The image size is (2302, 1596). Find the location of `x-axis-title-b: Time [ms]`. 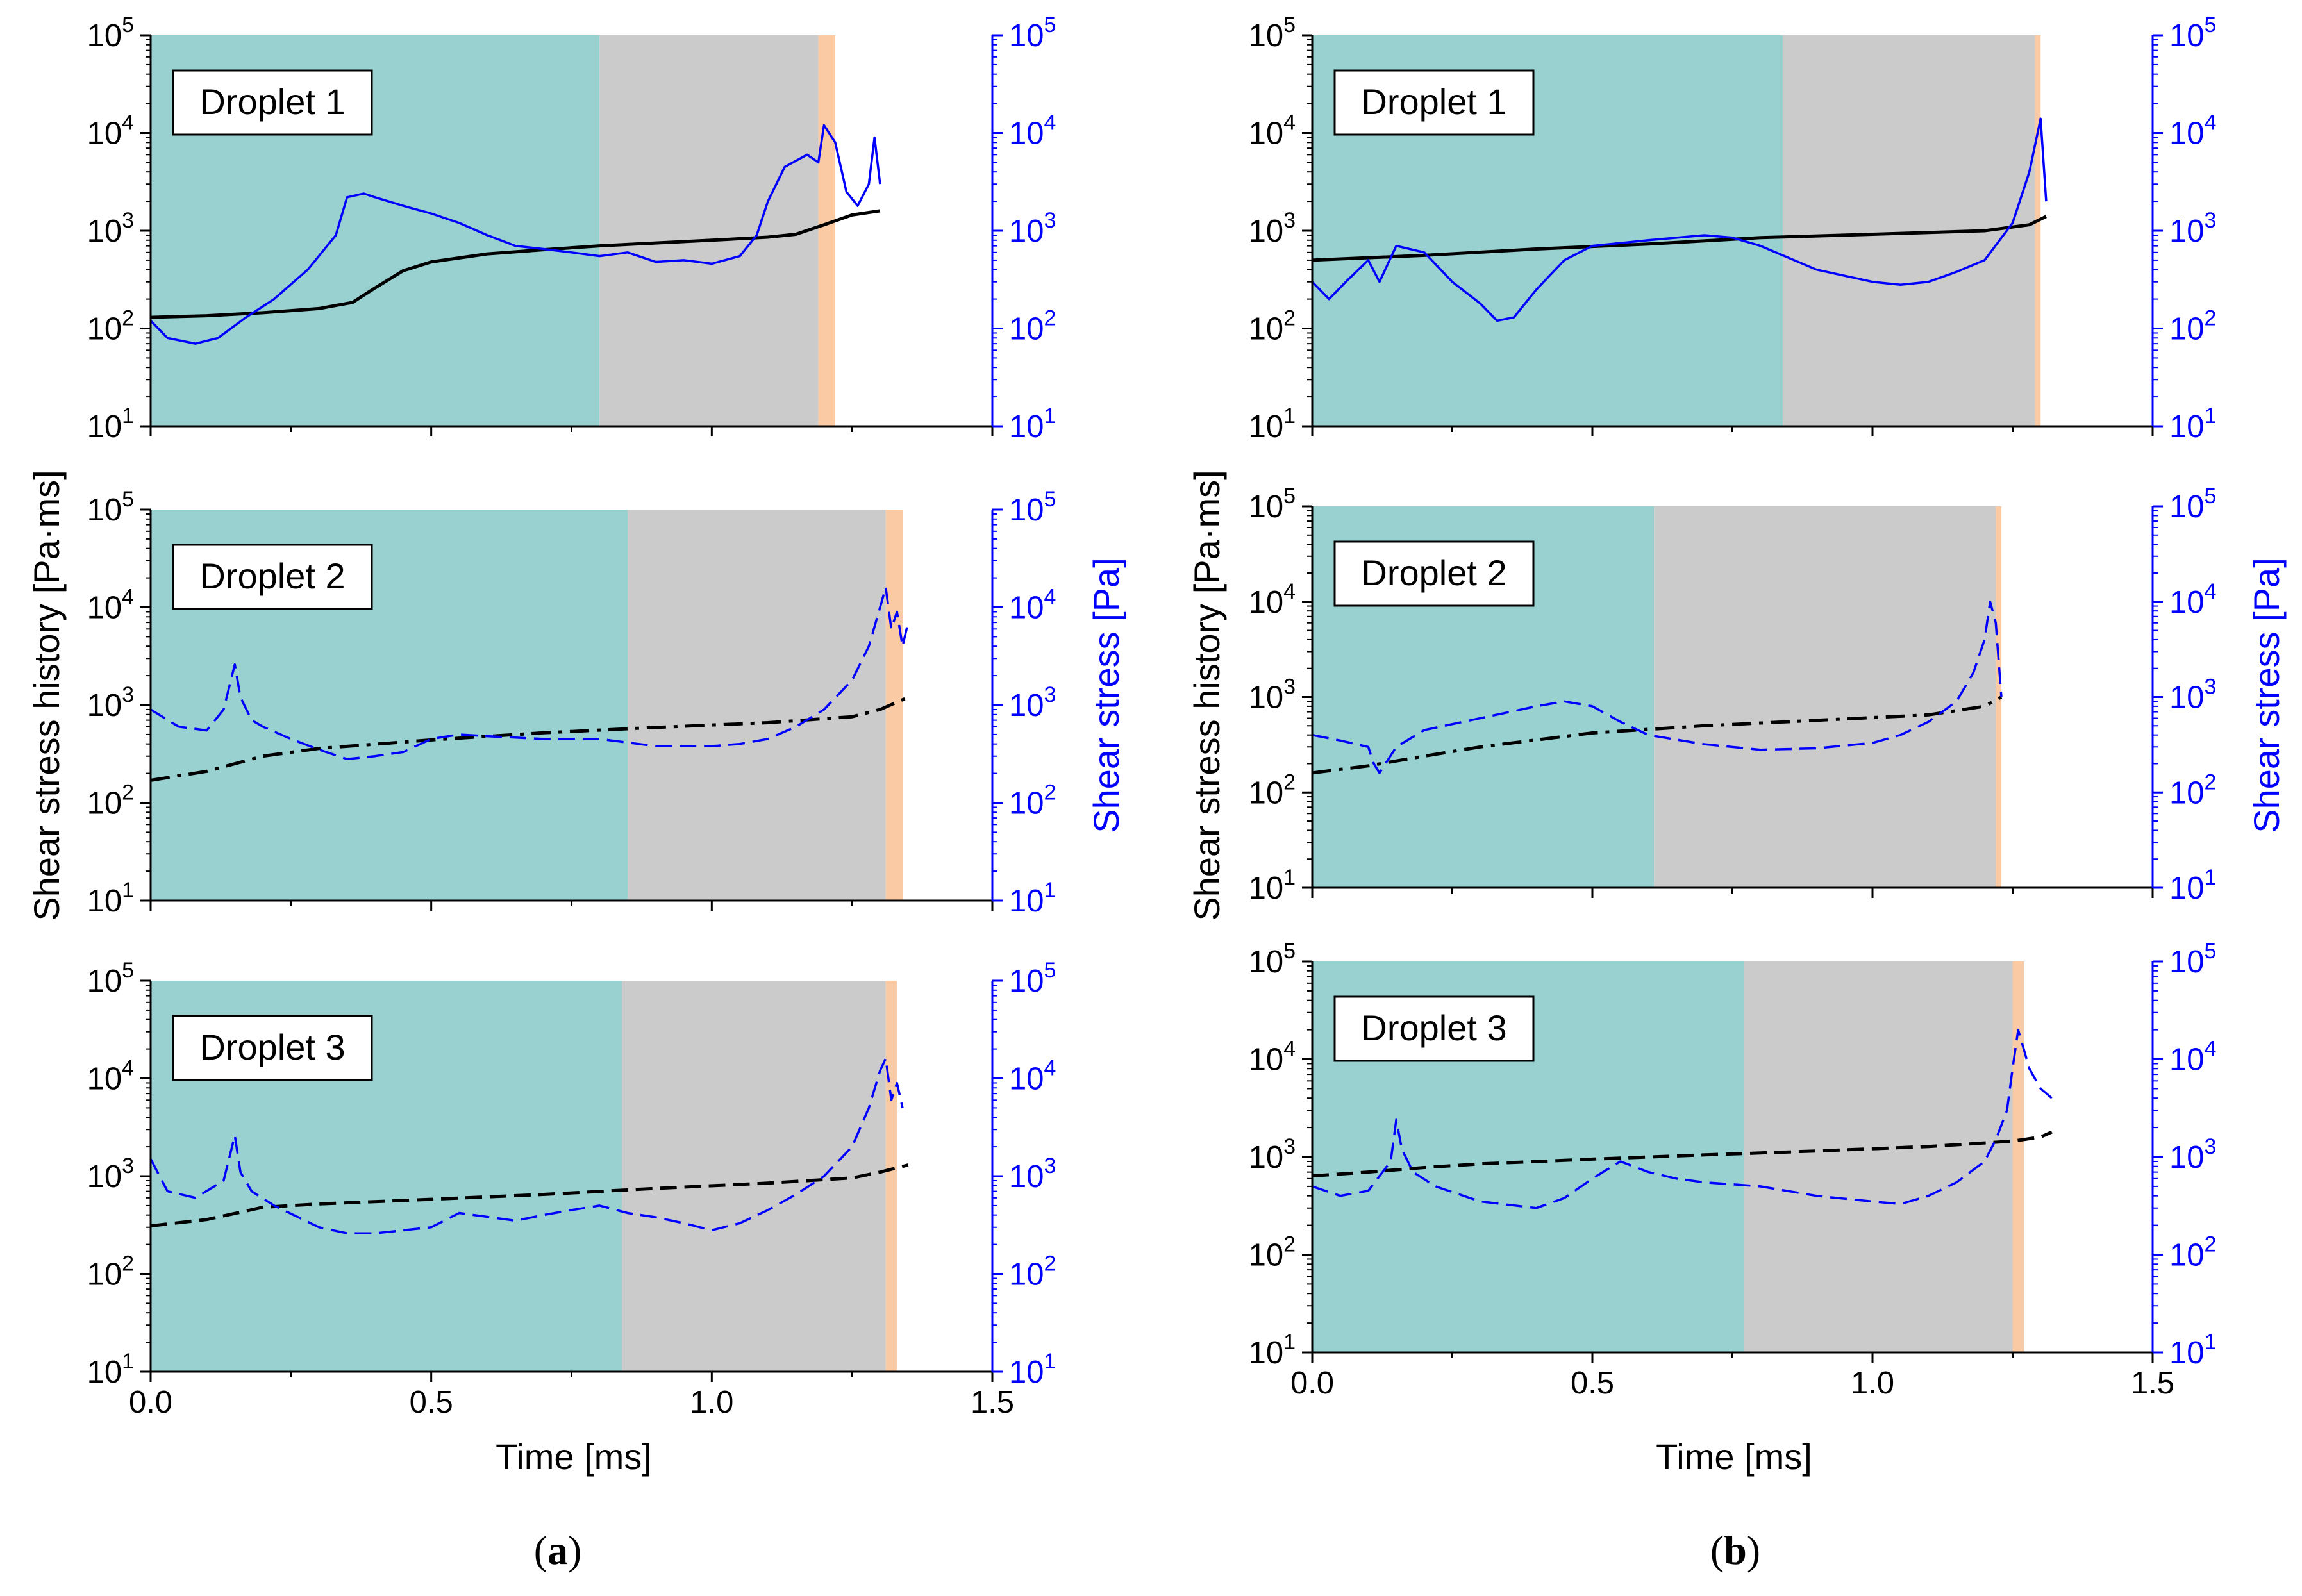

x-axis-title-b: Time [ms] is located at coordinates (1734, 1456).